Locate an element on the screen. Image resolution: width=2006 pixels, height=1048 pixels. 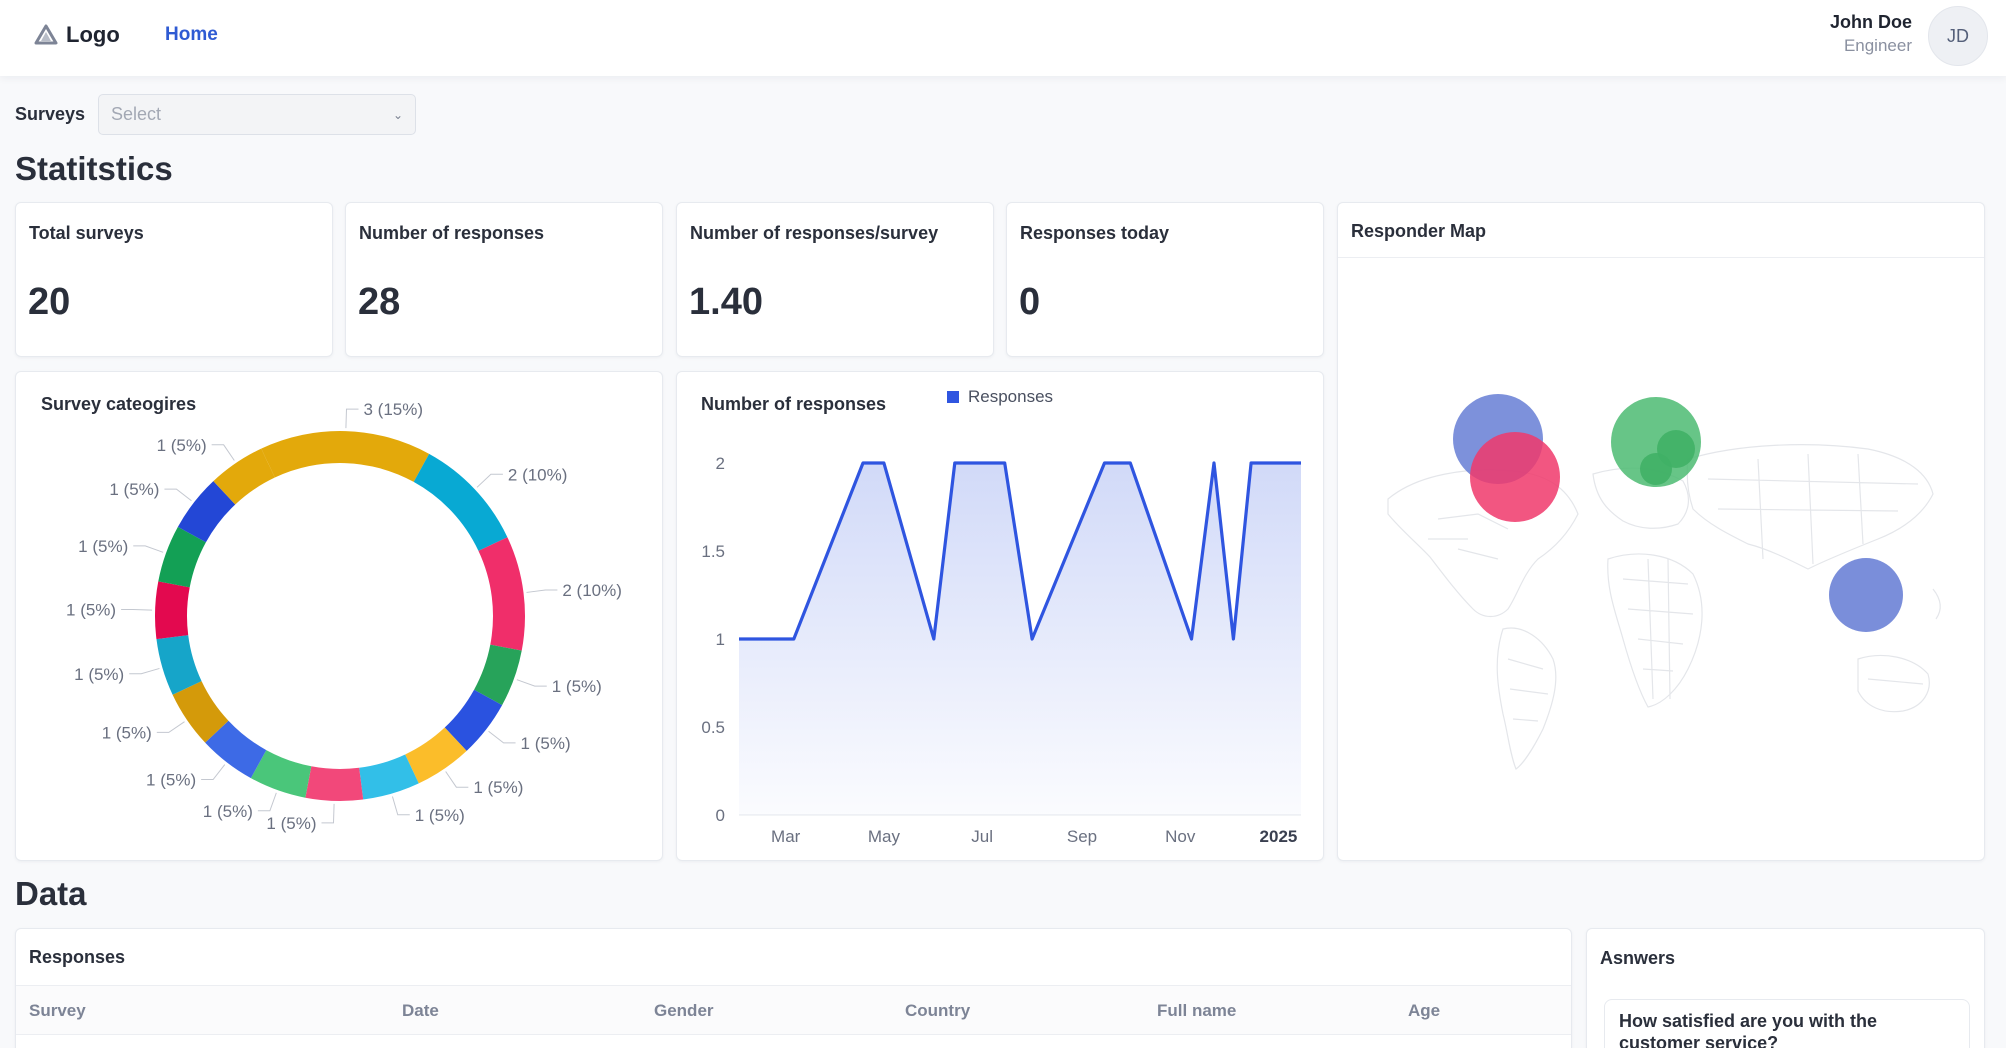
surveys-select-placeholder: Select is located at coordinates (136, 114).